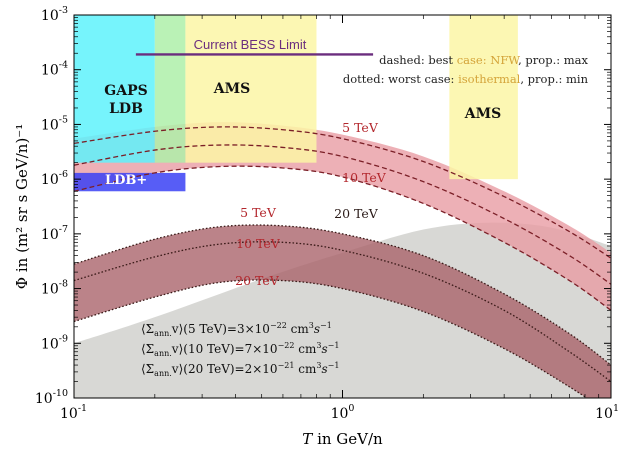 The image size is (621, 456). Describe the element at coordinates (257, 280) in the screenshot. I see `band-label-6: 20 TeV` at that location.